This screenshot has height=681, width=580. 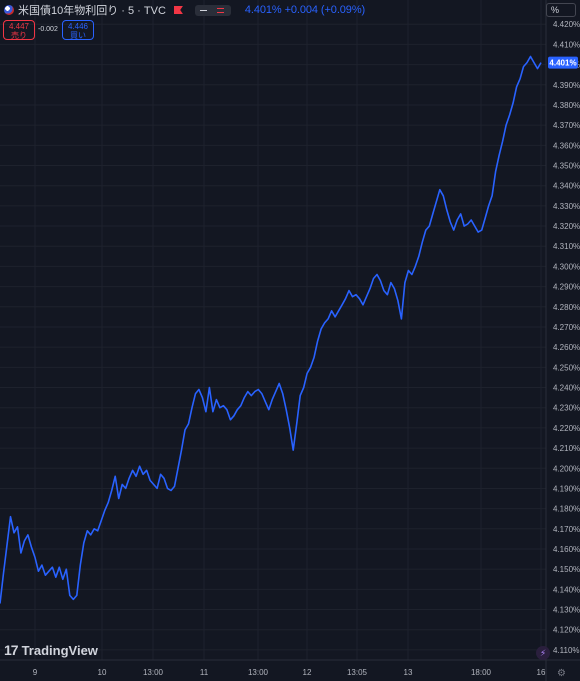 I want to click on y-tick-label: 4.270%, so click(x=566, y=327).